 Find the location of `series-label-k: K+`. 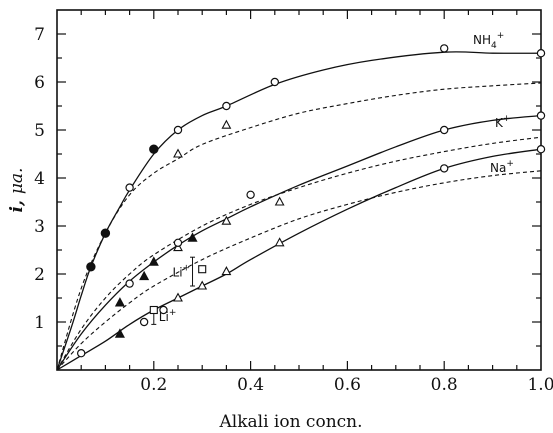

series-label-k: K+ is located at coordinates (502, 122).